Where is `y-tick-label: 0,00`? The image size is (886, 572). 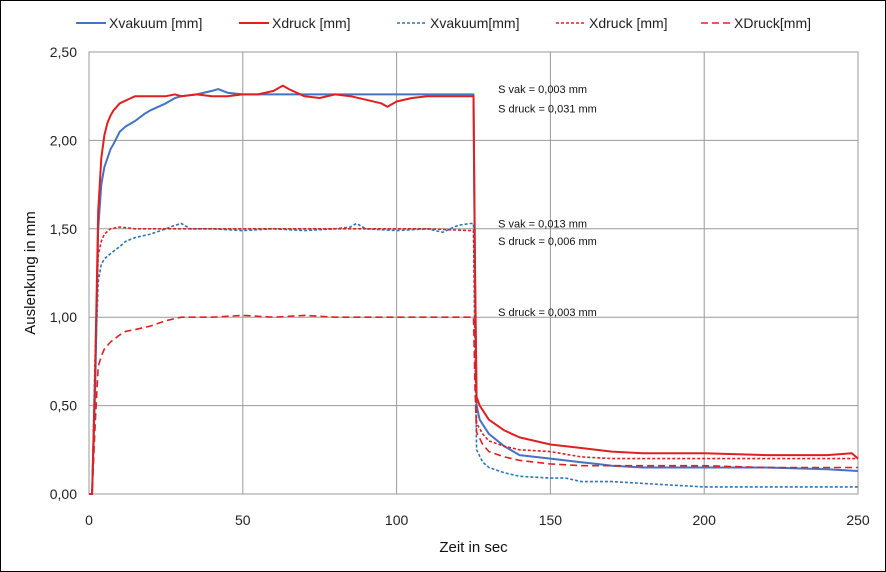
y-tick-label: 0,00 is located at coordinates (63, 494).